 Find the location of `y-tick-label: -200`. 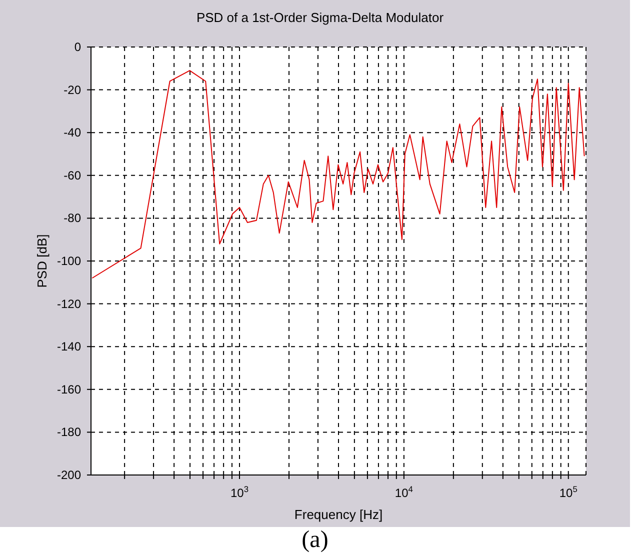

y-tick-label: -200 is located at coordinates (69, 475).